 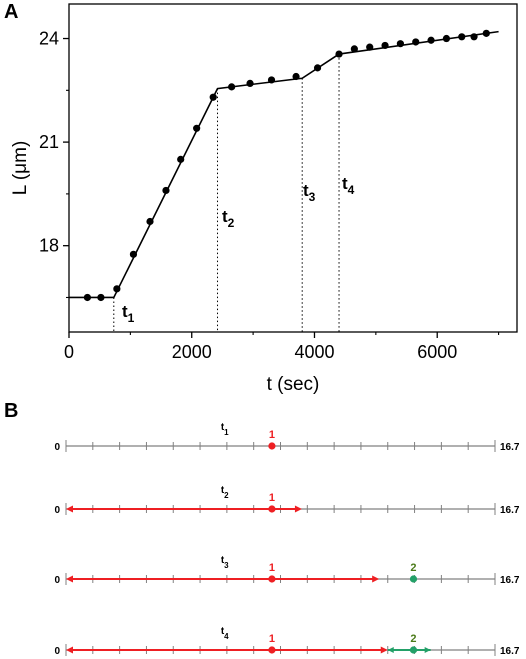 What do you see at coordinates (192, 352) in the screenshot?
I see `x-tick-label: 2000` at bounding box center [192, 352].